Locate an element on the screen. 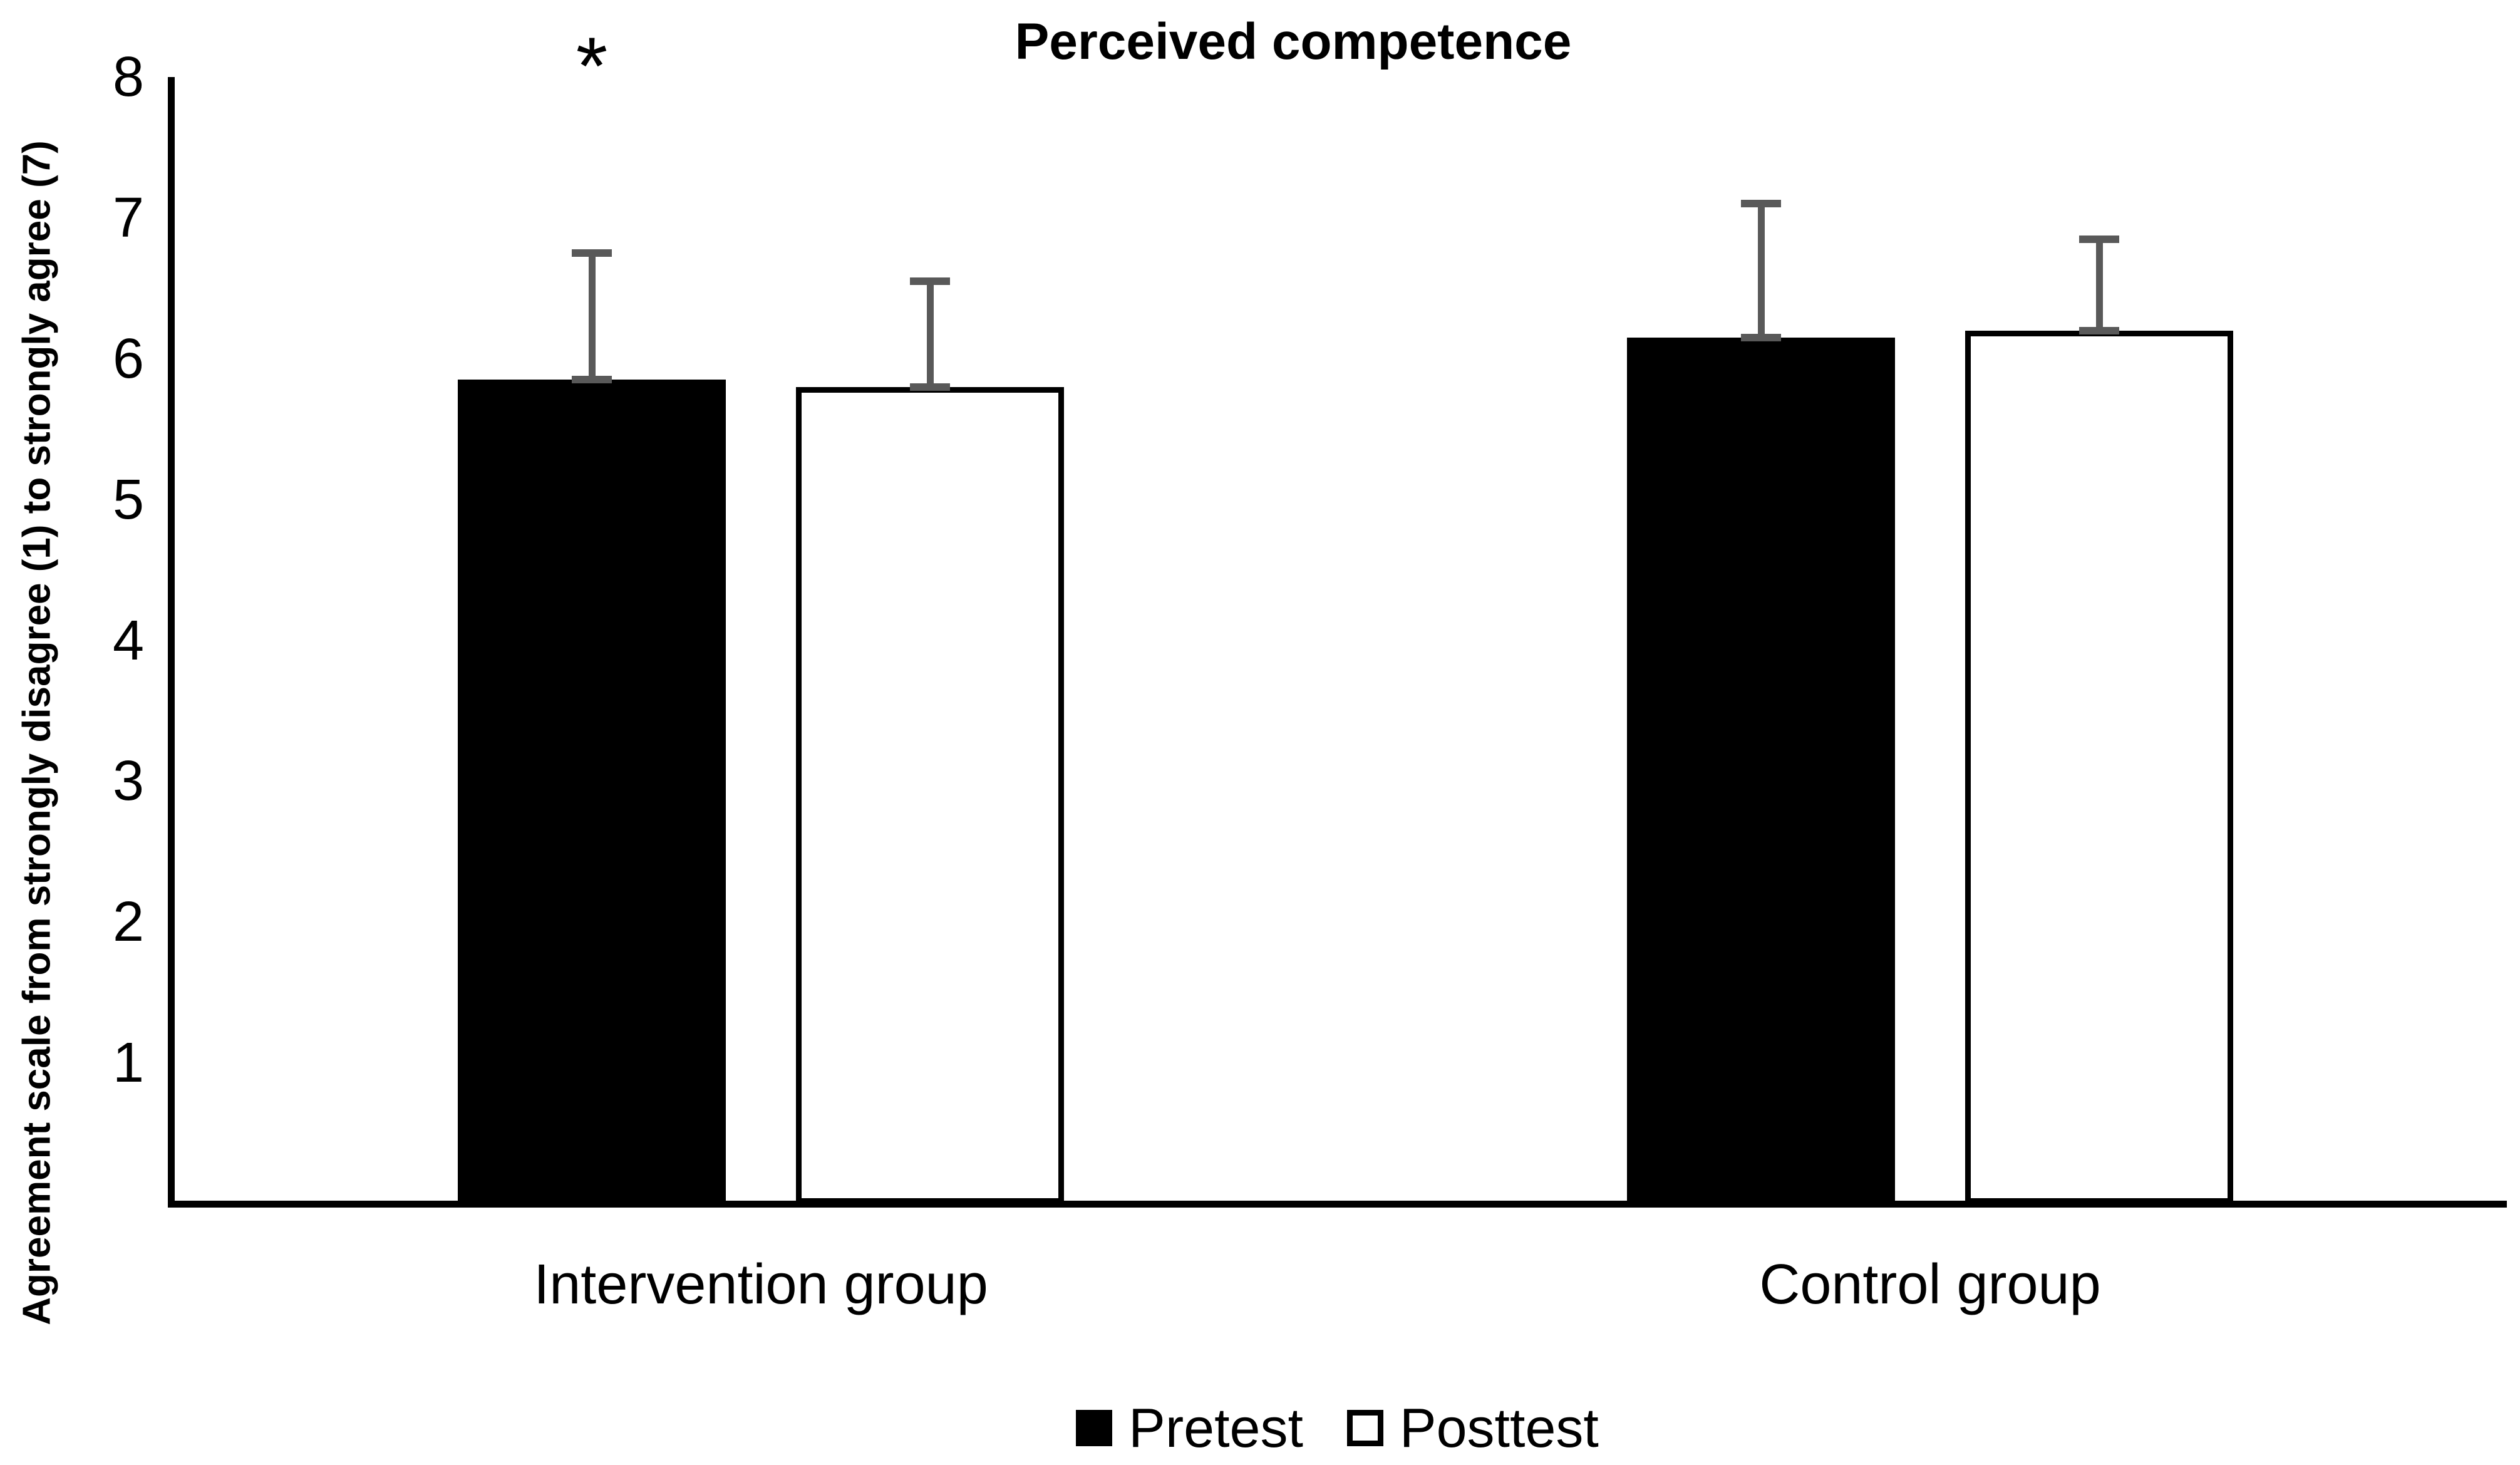 This screenshot has width=2520, height=1465. pretest-swatch-icon is located at coordinates (1094, 1428).